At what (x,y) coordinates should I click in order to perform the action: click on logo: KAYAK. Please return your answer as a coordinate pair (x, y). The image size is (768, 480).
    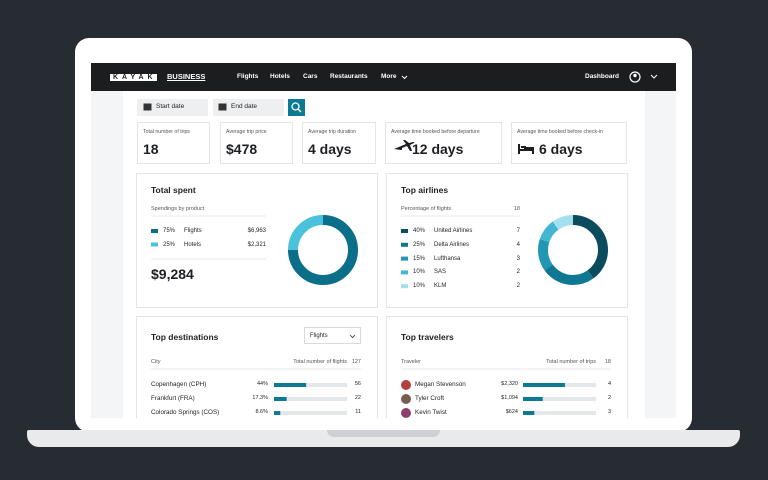
    Looking at the image, I should click on (133, 77).